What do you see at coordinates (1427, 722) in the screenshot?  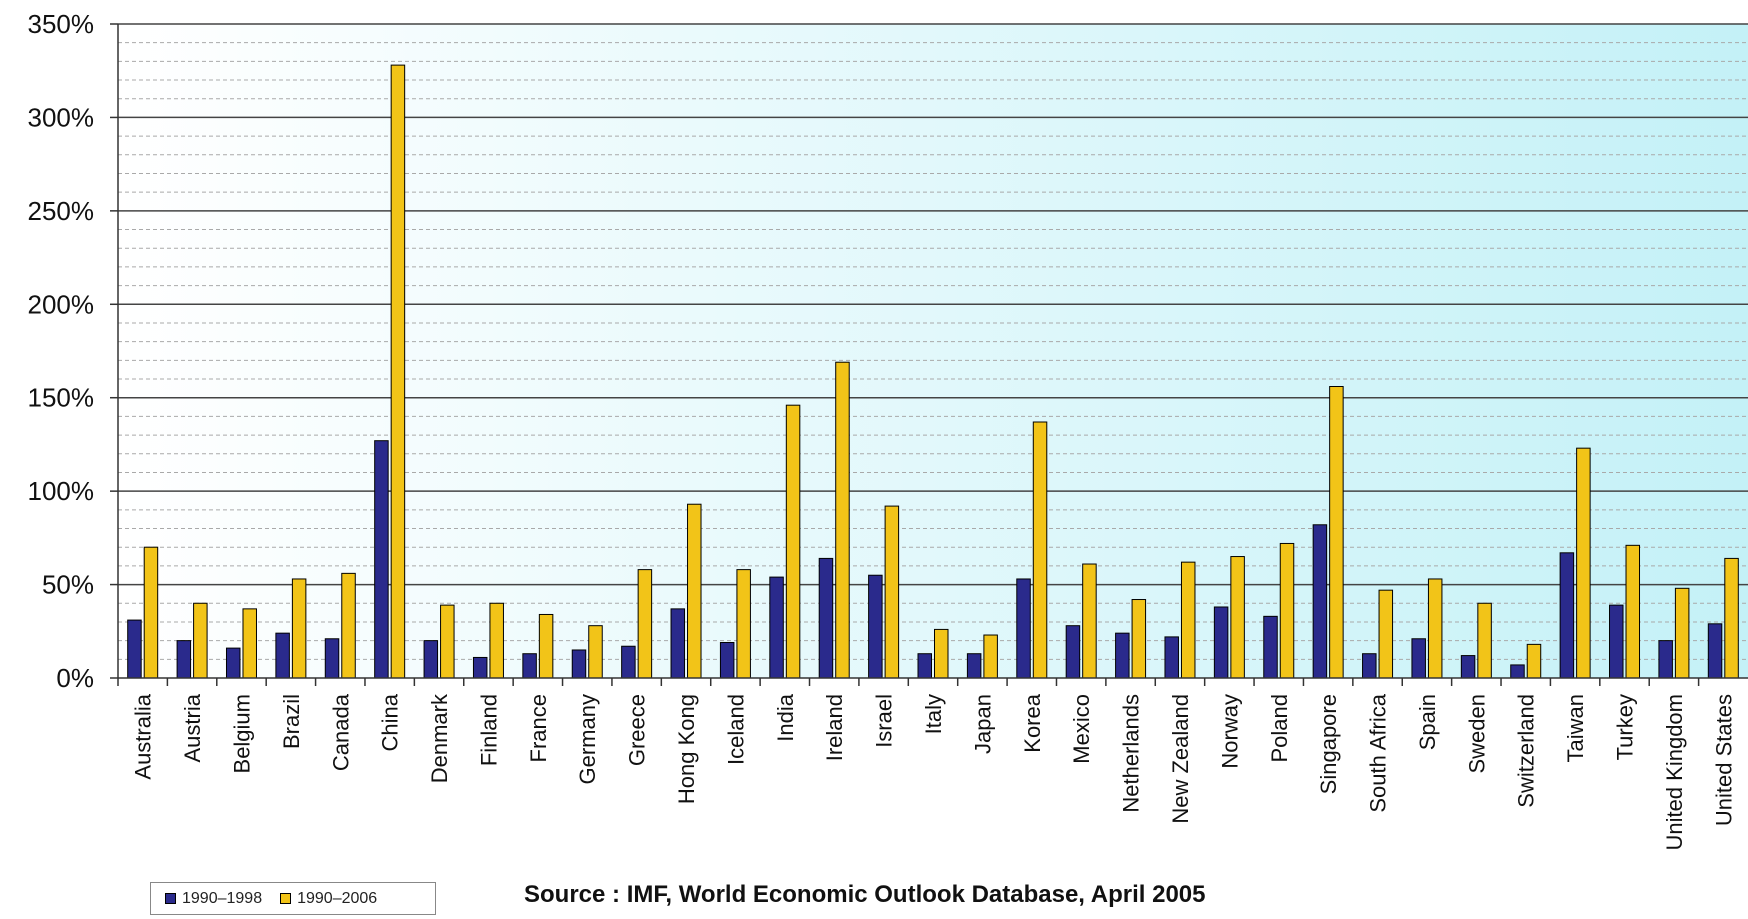 I see `x-tick-label: Spain` at bounding box center [1427, 722].